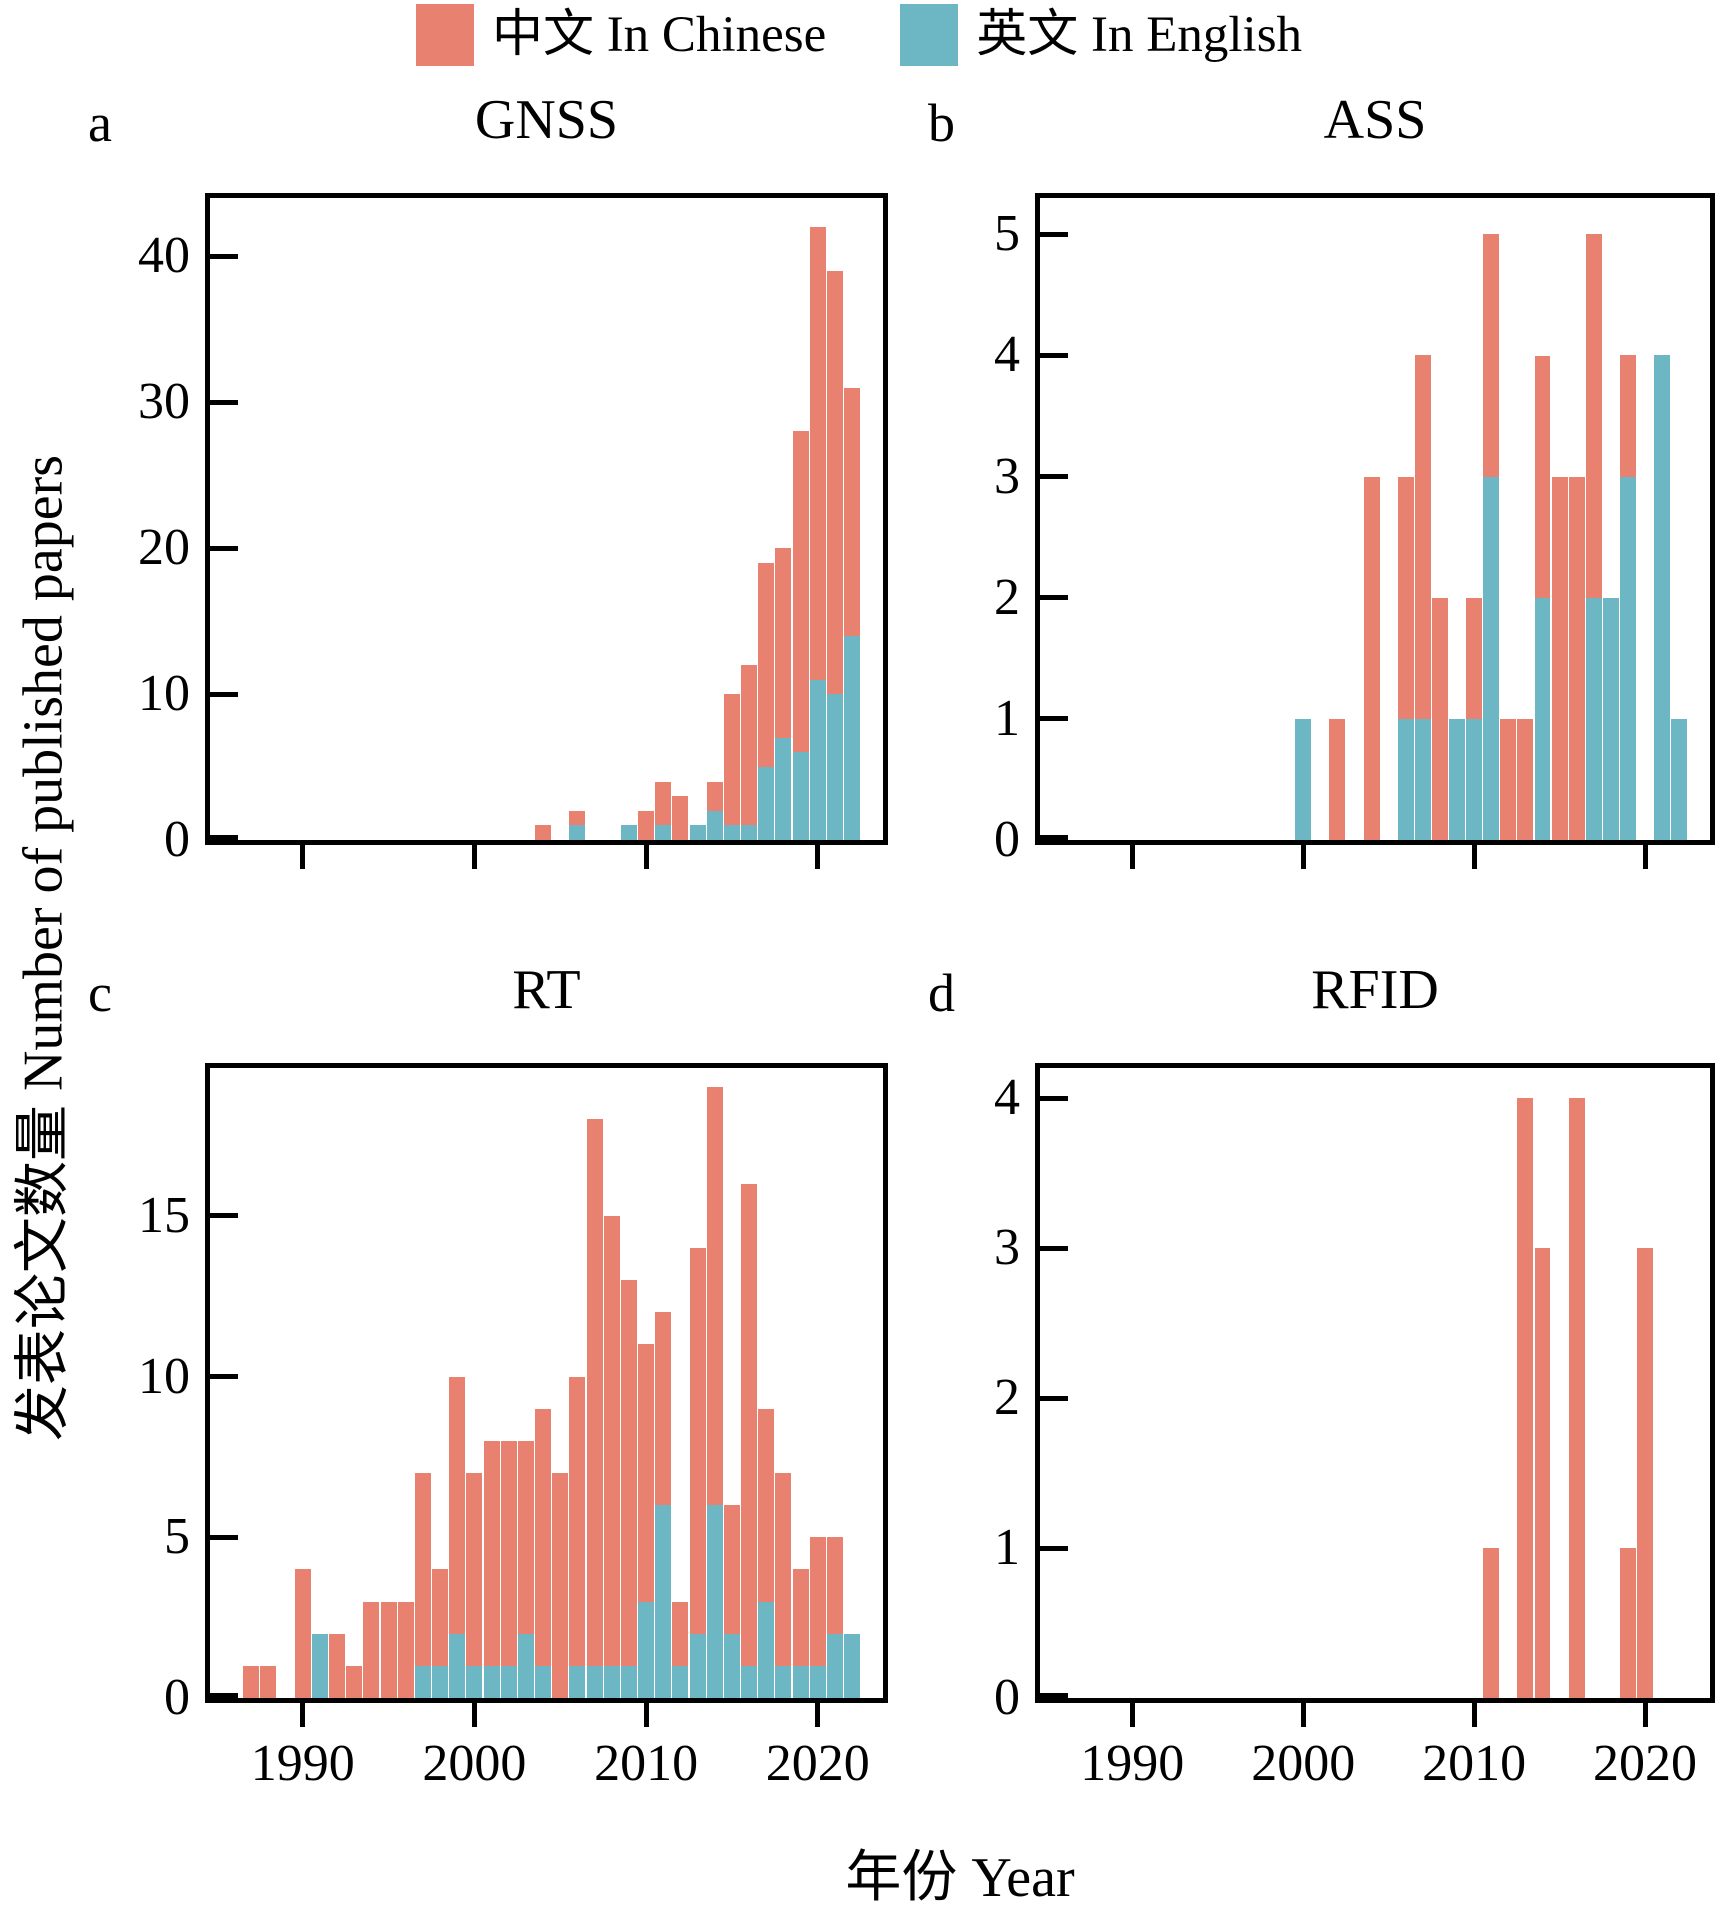  I want to click on legend-label-chinese: 中文 In Chinese, so click(659, 35).